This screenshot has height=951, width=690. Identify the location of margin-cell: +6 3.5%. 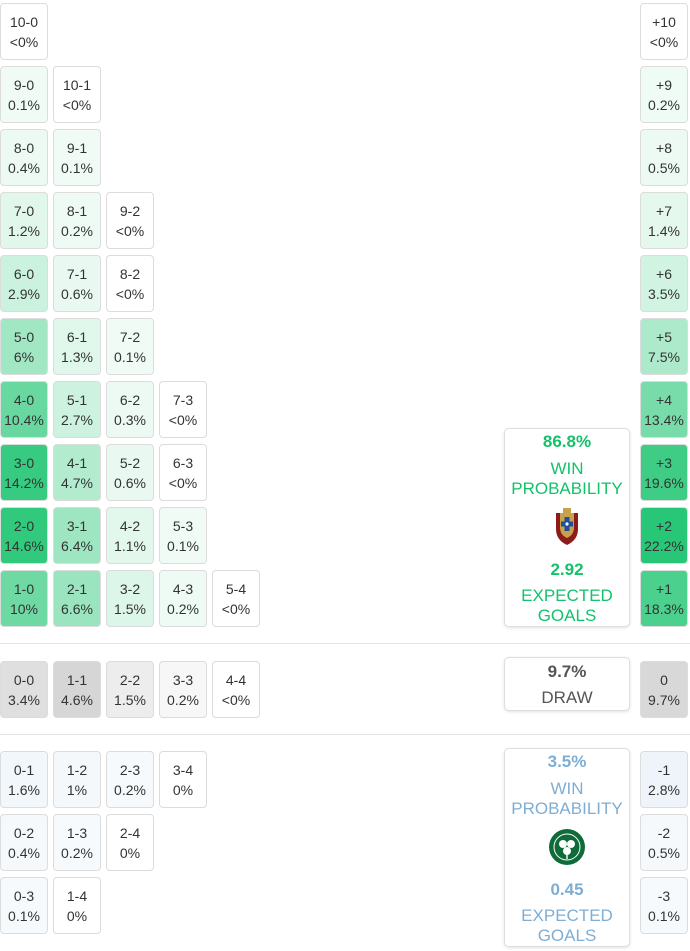
(664, 283).